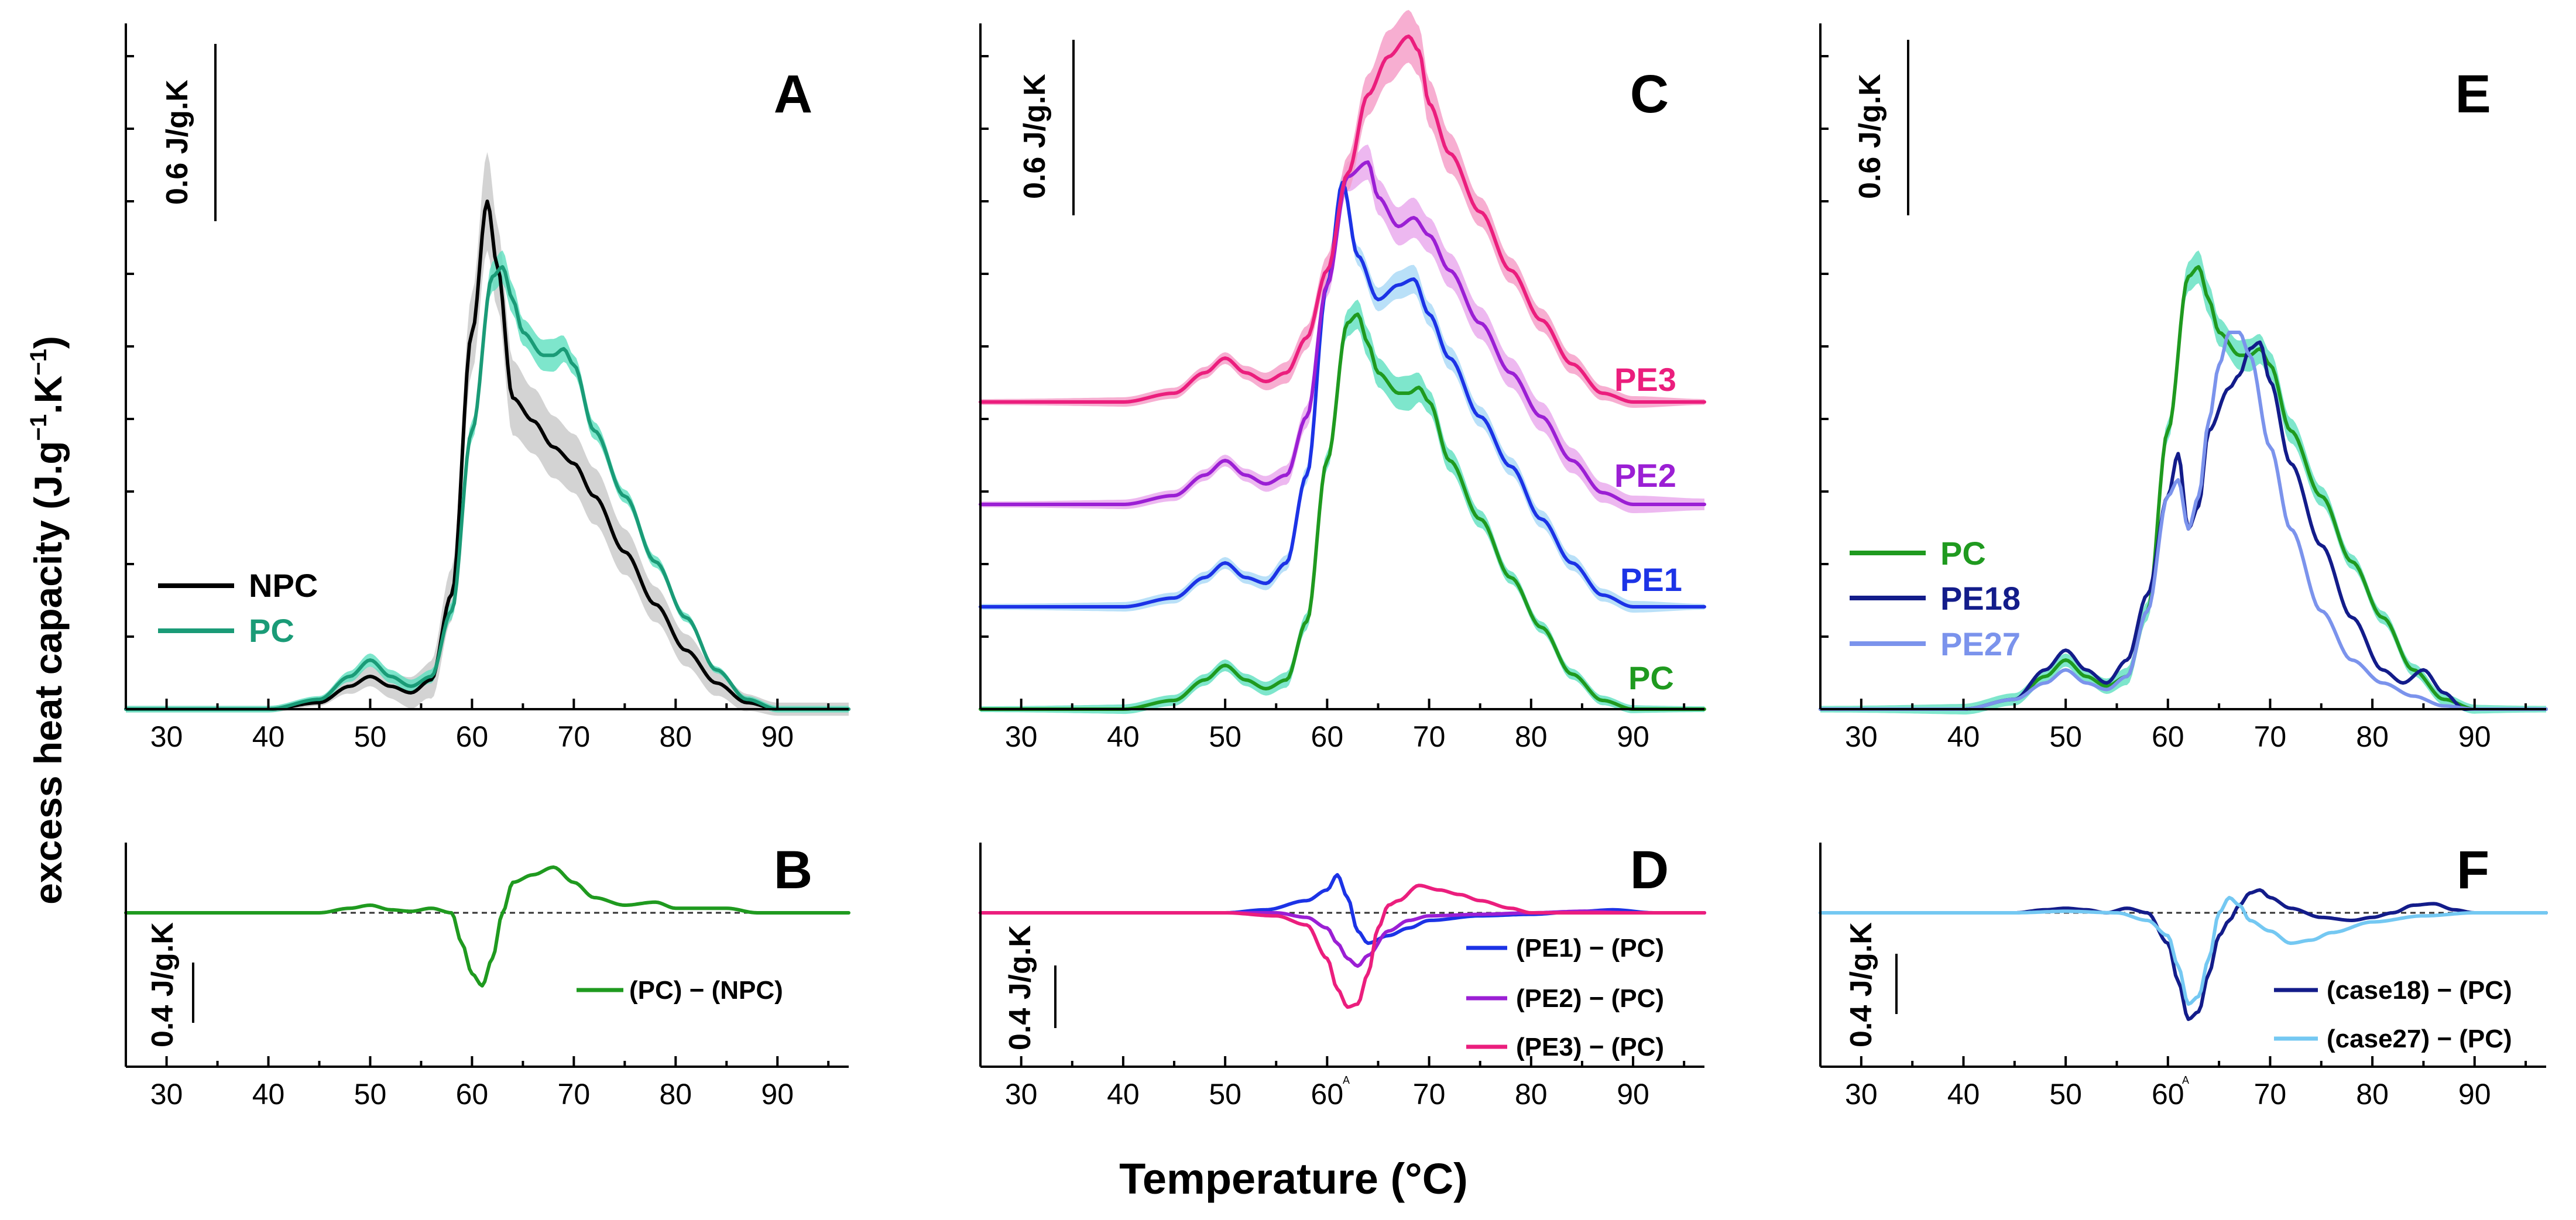 The width and height of the screenshot is (2576, 1220). Describe the element at coordinates (2473, 94) in the screenshot. I see `panel-letter-e: E` at that location.